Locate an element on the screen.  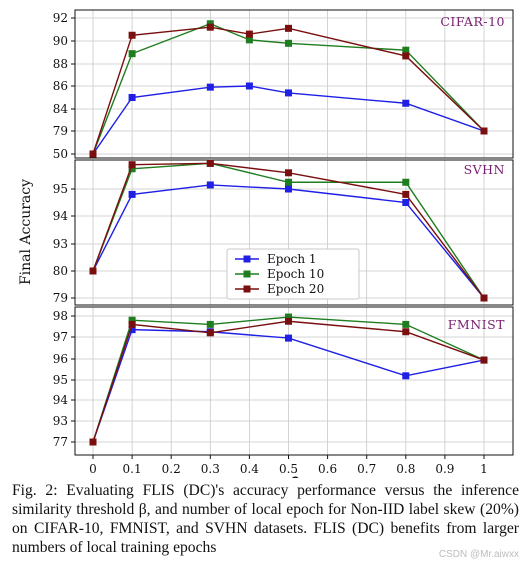
x-axis-label: β is located at coordinates (294, 476).